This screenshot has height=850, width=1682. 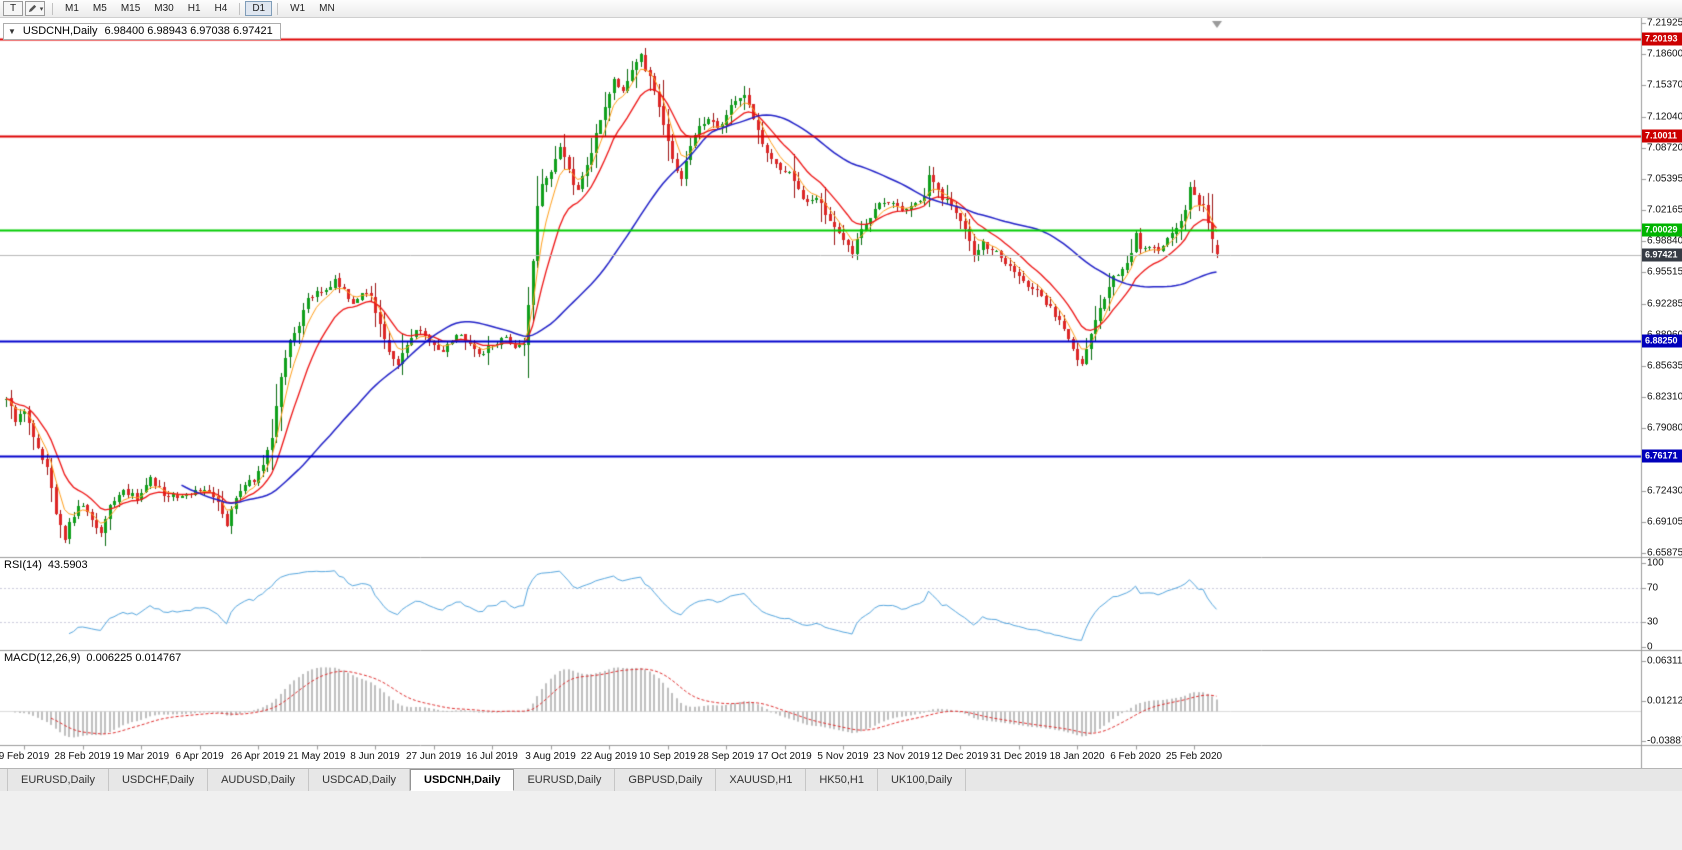 What do you see at coordinates (42, 658) in the screenshot?
I see `macd-name: MACD(12,26,9)` at bounding box center [42, 658].